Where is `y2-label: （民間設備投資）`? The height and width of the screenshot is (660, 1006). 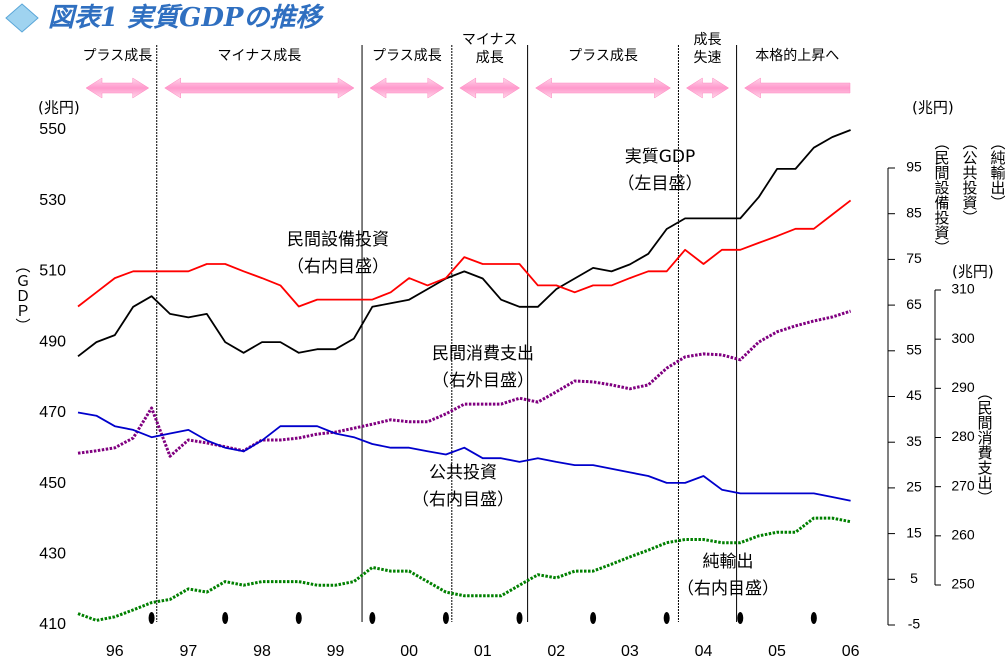
y2-label: （民間設備投資） is located at coordinates (942, 195).